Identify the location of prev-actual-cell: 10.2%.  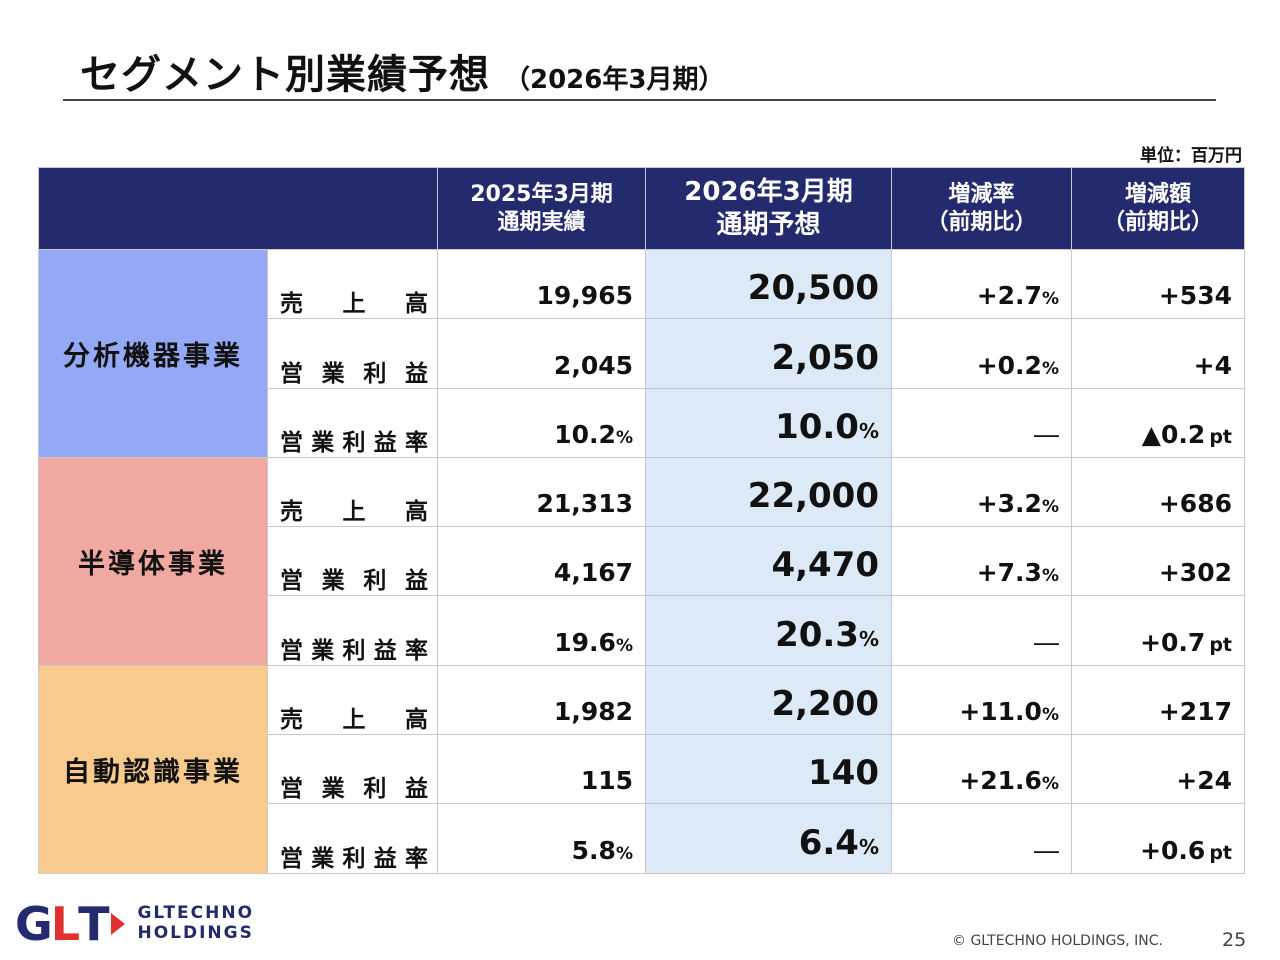
(541, 422).